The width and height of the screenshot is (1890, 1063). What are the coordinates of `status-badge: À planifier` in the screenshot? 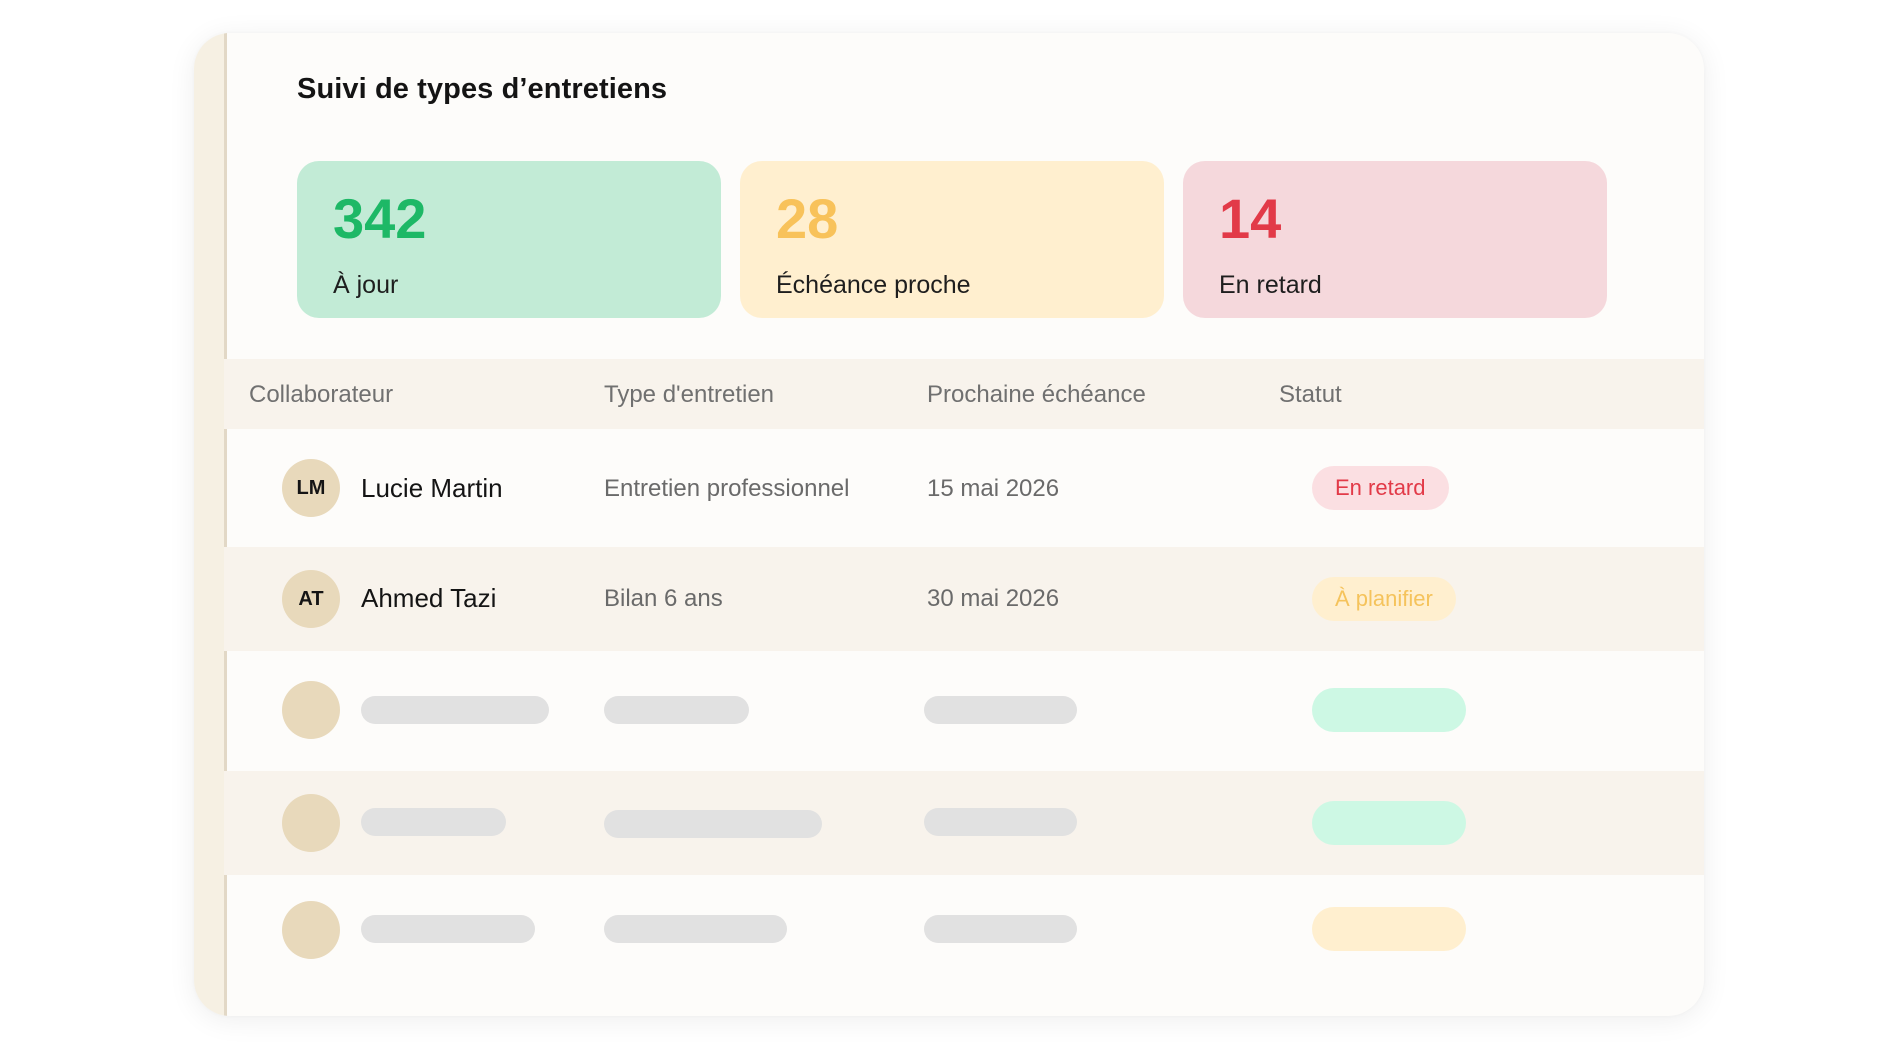 It's located at (1384, 599).